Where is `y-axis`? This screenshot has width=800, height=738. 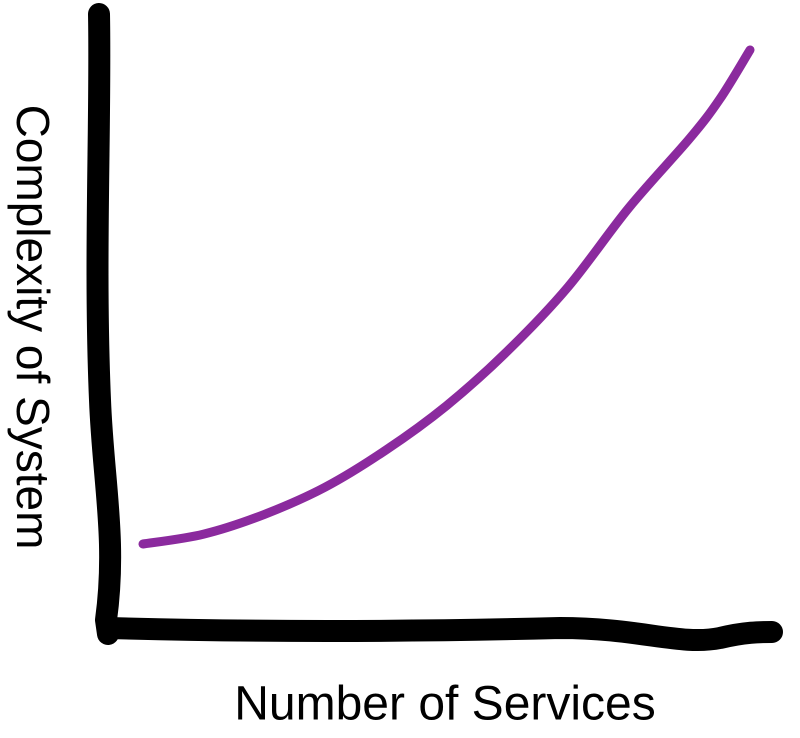 y-axis is located at coordinates (104, 324).